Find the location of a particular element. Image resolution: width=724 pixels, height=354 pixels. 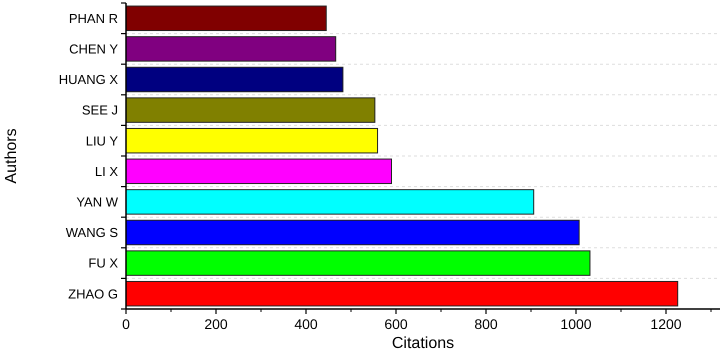

y-tick-label: SEE J is located at coordinates (100, 110).